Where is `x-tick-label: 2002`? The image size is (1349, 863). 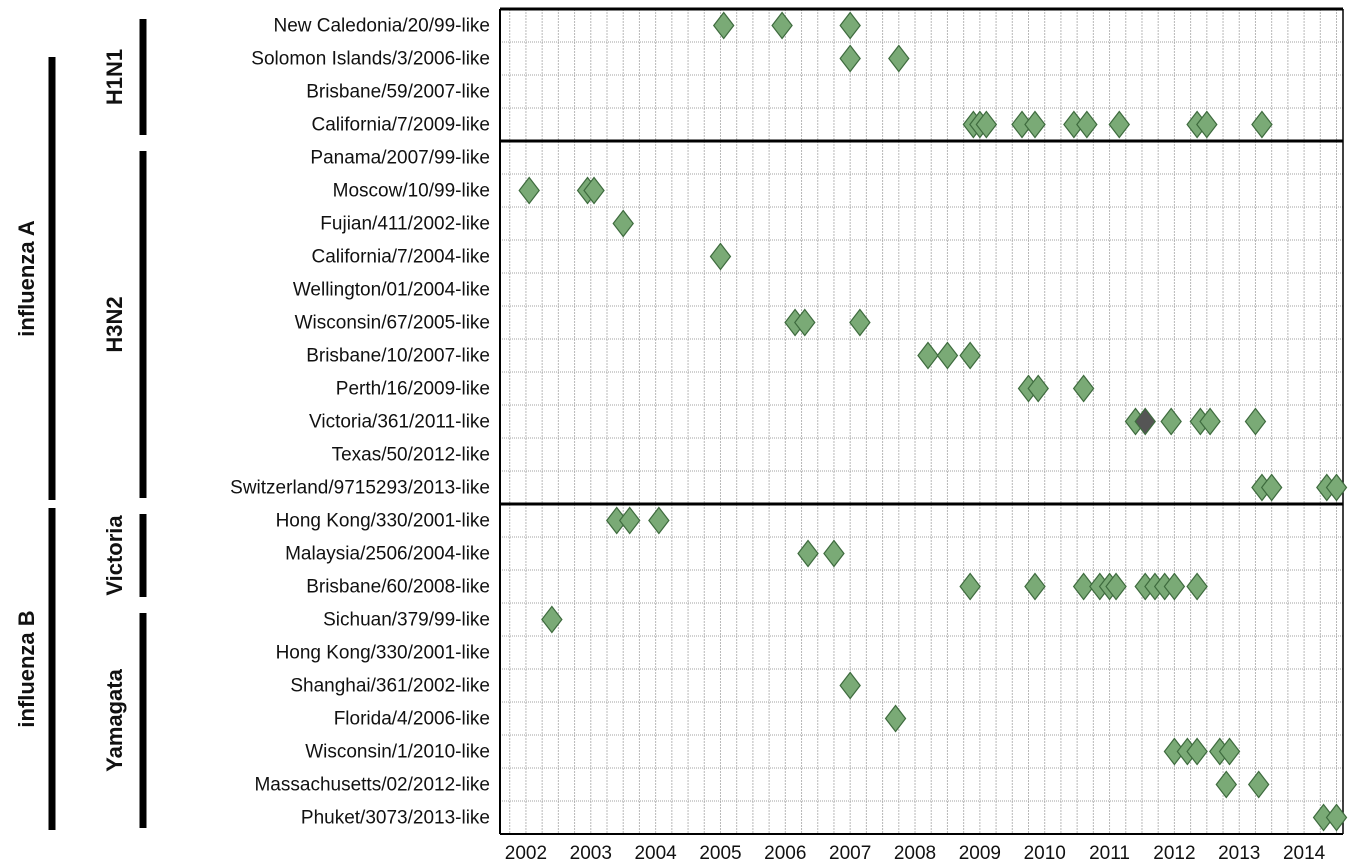 x-tick-label: 2002 is located at coordinates (526, 853).